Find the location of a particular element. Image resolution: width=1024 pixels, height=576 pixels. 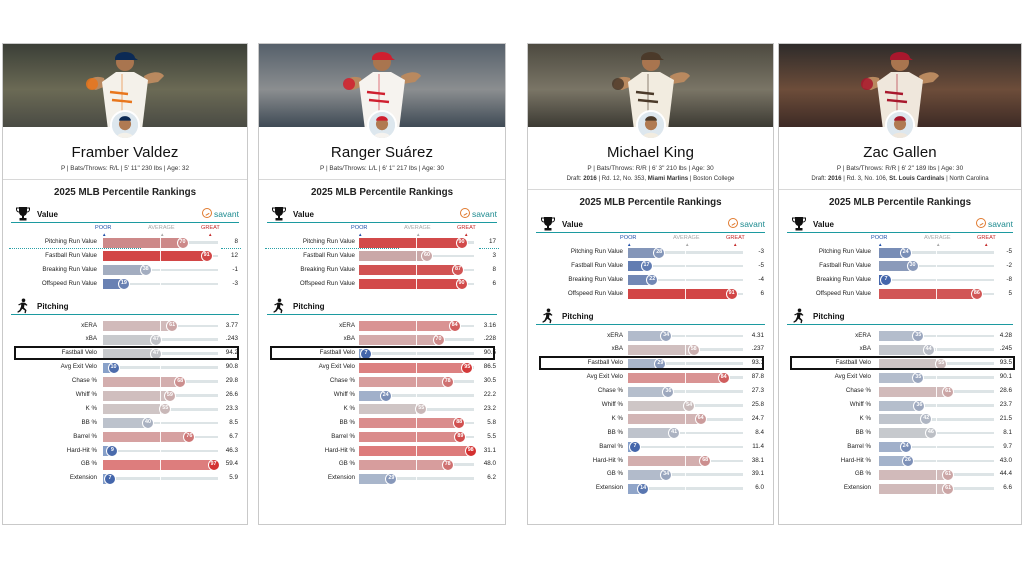

percentile-badge: 59 is located at coordinates (169, 395).